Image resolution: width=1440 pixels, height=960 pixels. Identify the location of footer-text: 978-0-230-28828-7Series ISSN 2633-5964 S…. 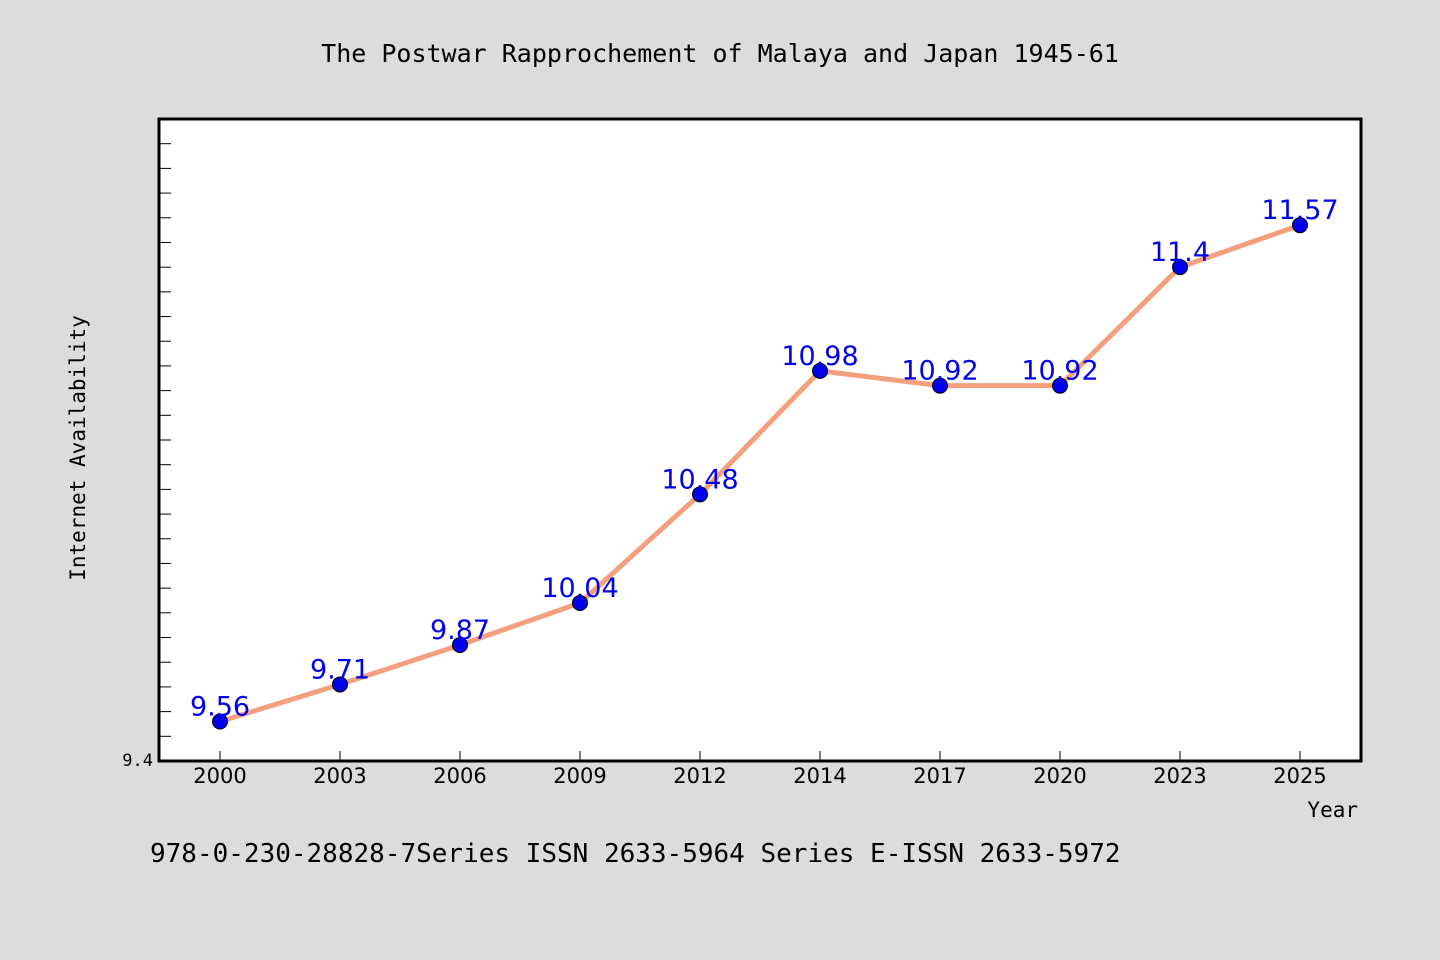
(635, 854).